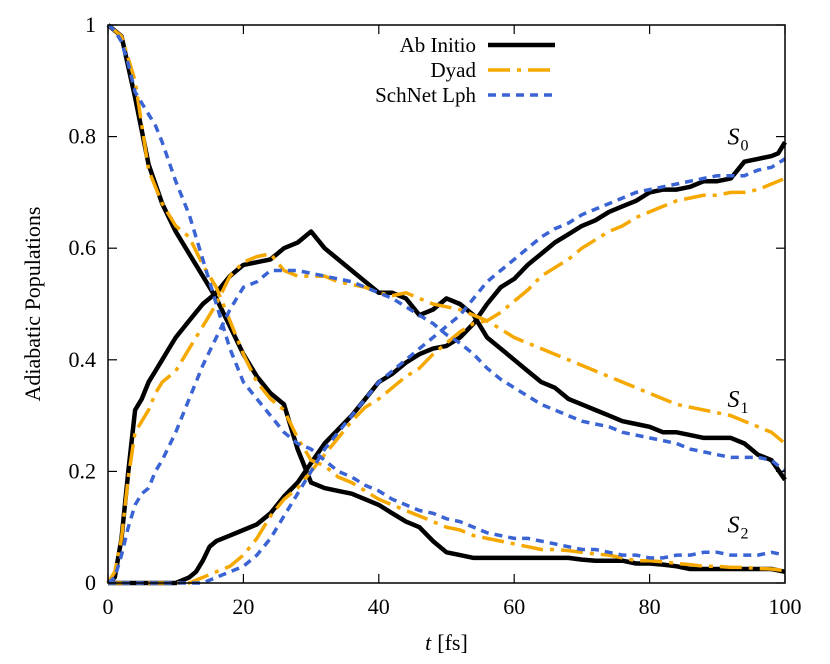  What do you see at coordinates (428, 642) in the screenshot?
I see `x-axis-label-variable: t` at bounding box center [428, 642].